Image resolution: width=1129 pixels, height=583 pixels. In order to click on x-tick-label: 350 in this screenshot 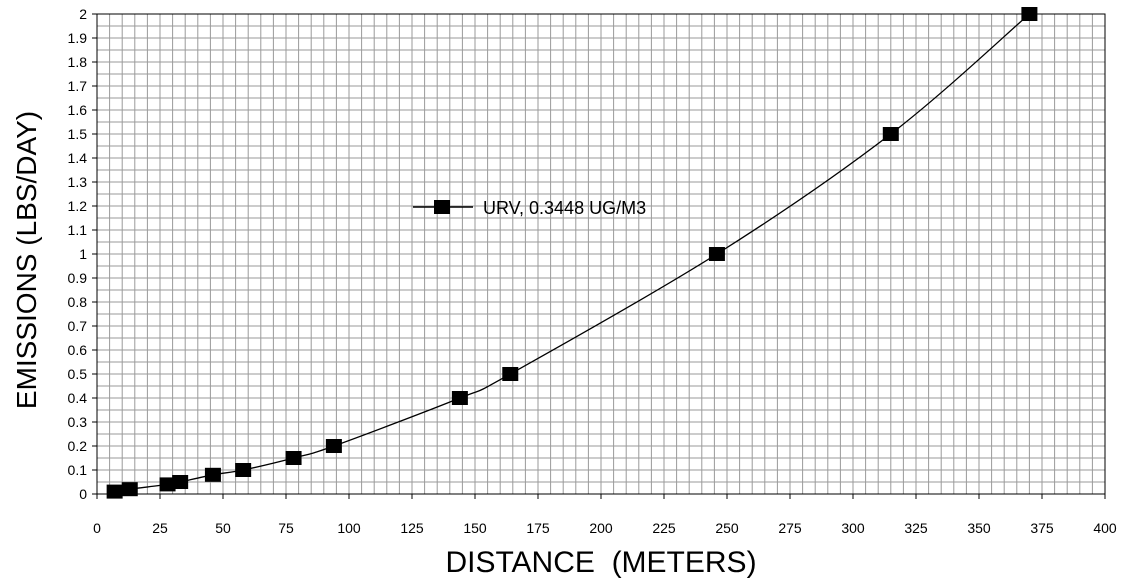, I will do `click(979, 528)`.